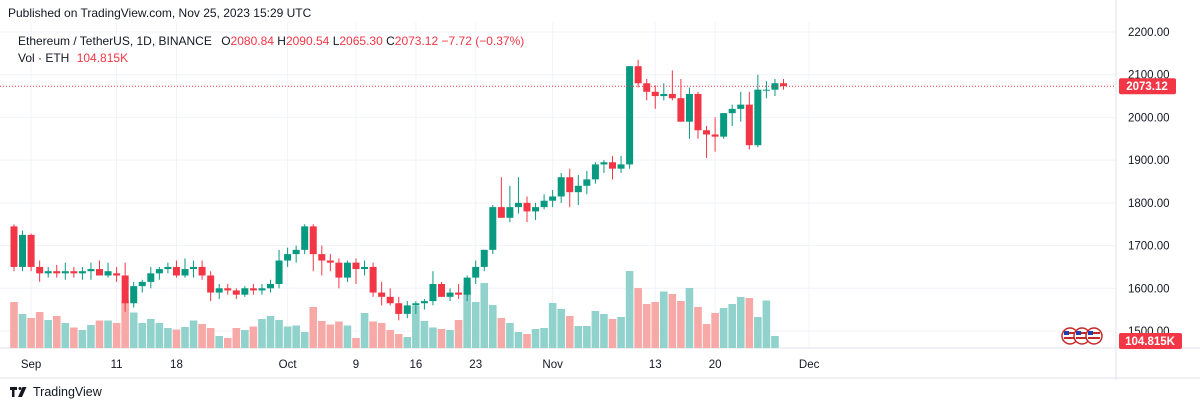 The height and width of the screenshot is (412, 1200). What do you see at coordinates (115, 41) in the screenshot?
I see `symbol-label: Ethereum / TetherUS, 1D, BINANCE` at bounding box center [115, 41].